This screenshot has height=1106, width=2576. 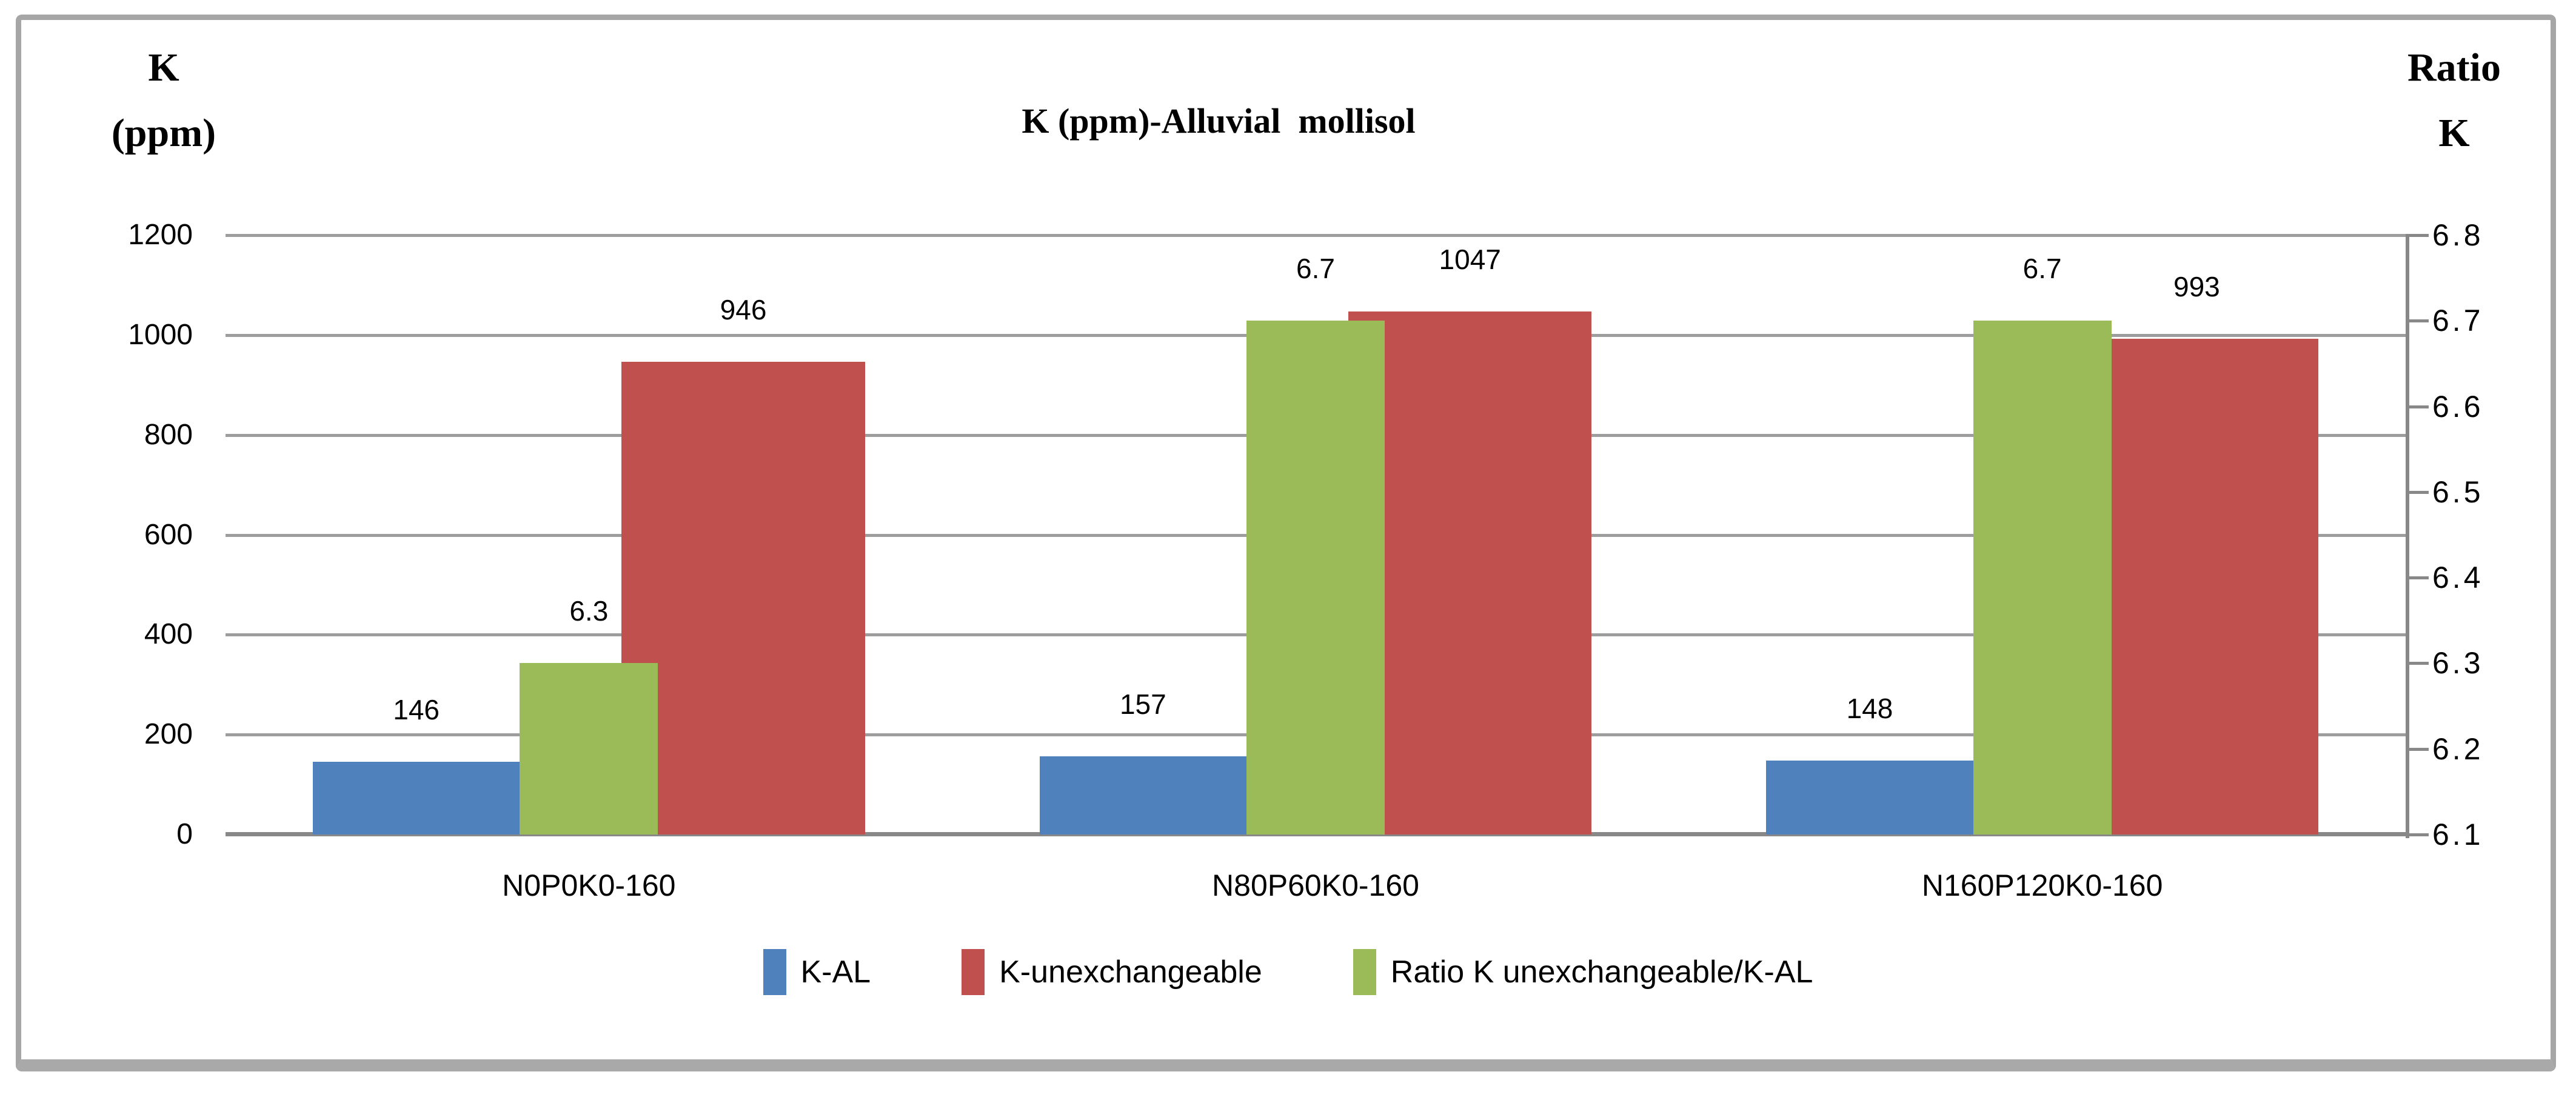 I want to click on data-label-6.7-n160p120k0-160: 6.7, so click(x=2042, y=269).